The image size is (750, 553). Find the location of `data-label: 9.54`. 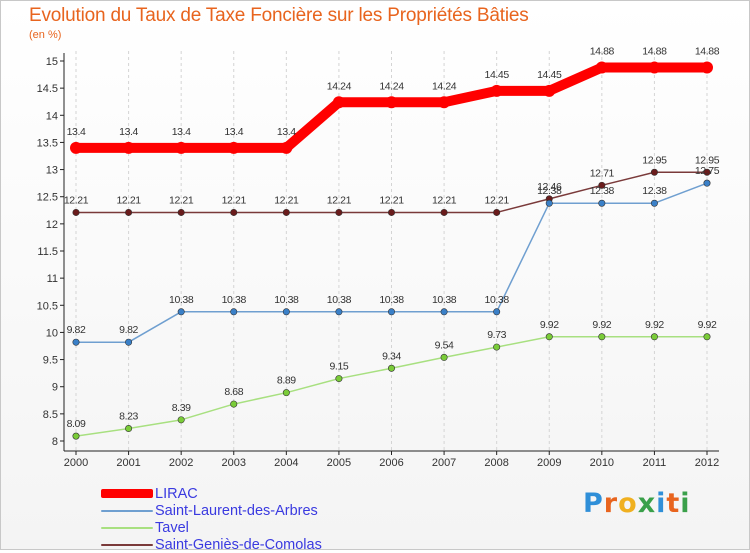

data-label: 9.54 is located at coordinates (444, 345).